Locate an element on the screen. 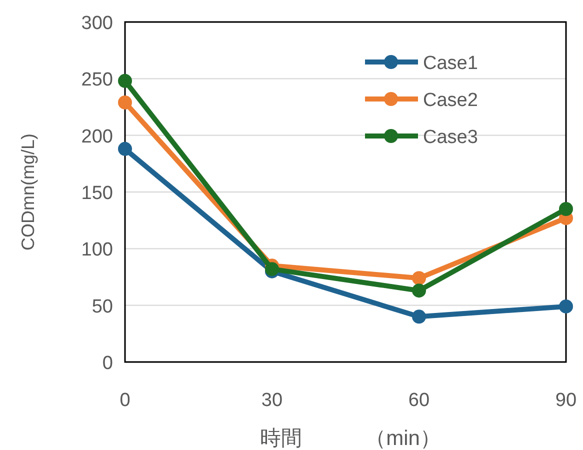  y-tick-label: 150 is located at coordinates (97, 193).